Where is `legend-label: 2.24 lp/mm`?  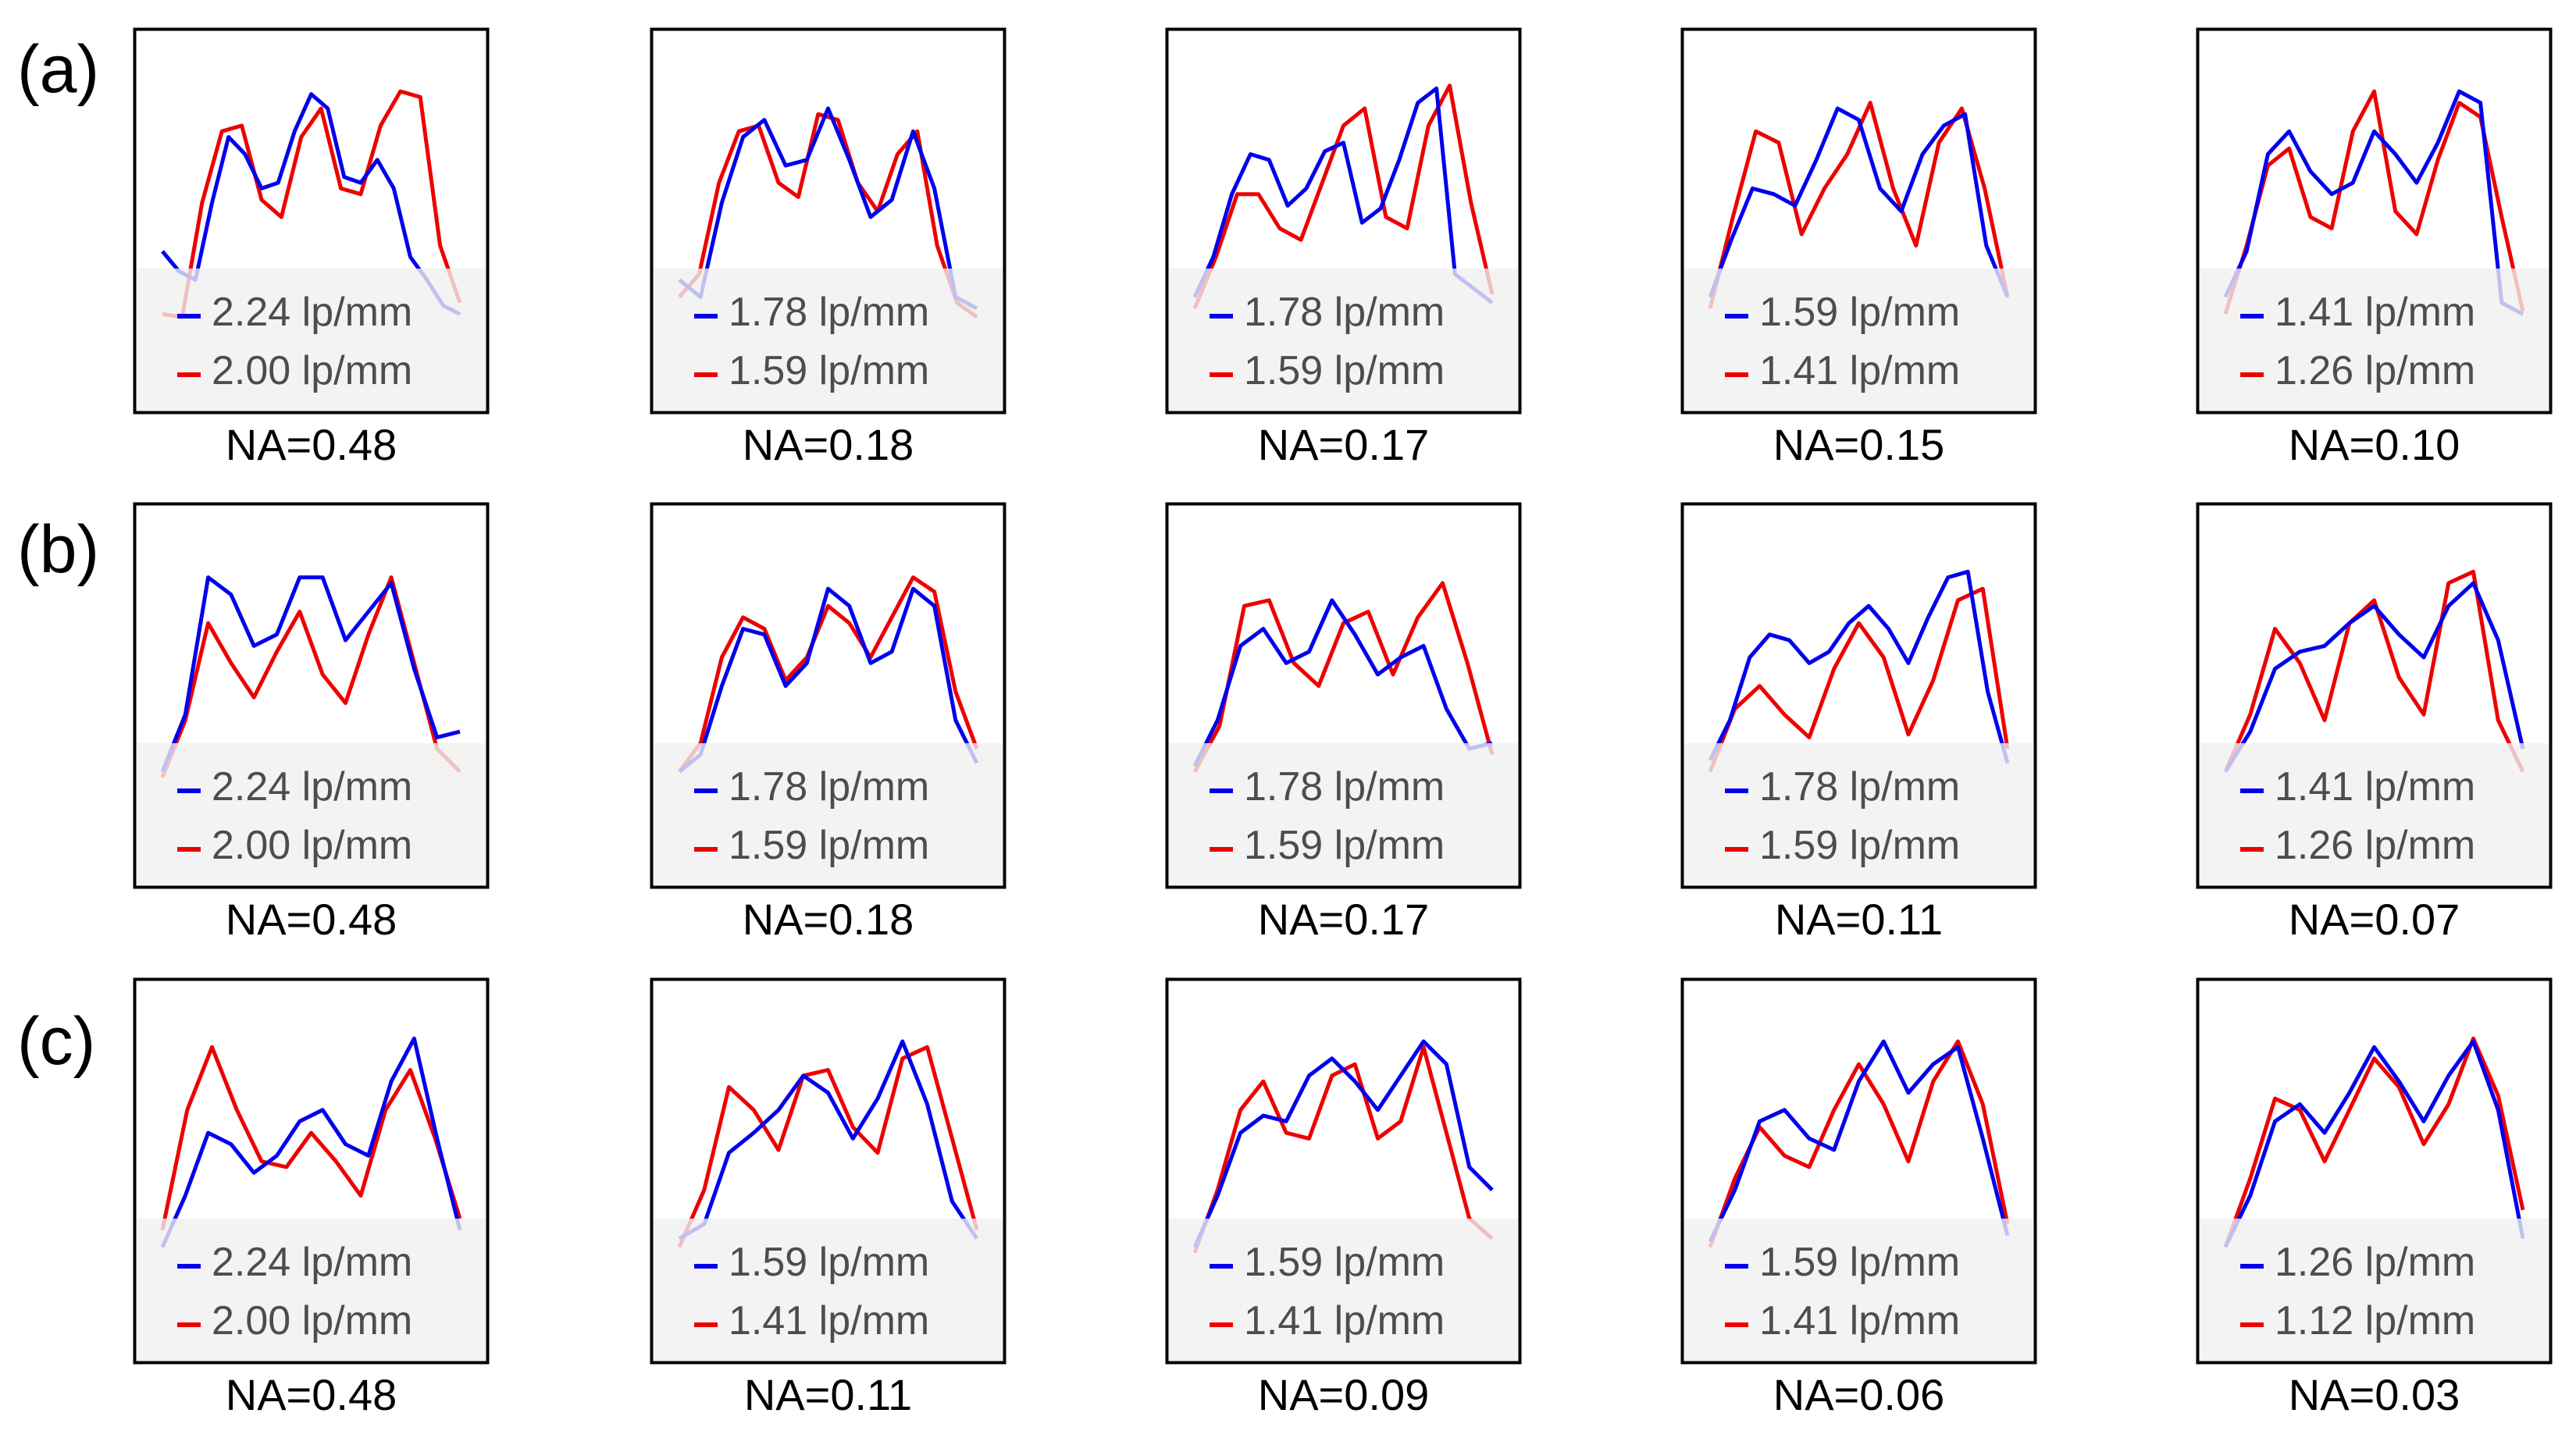 legend-label: 2.24 lp/mm is located at coordinates (312, 313).